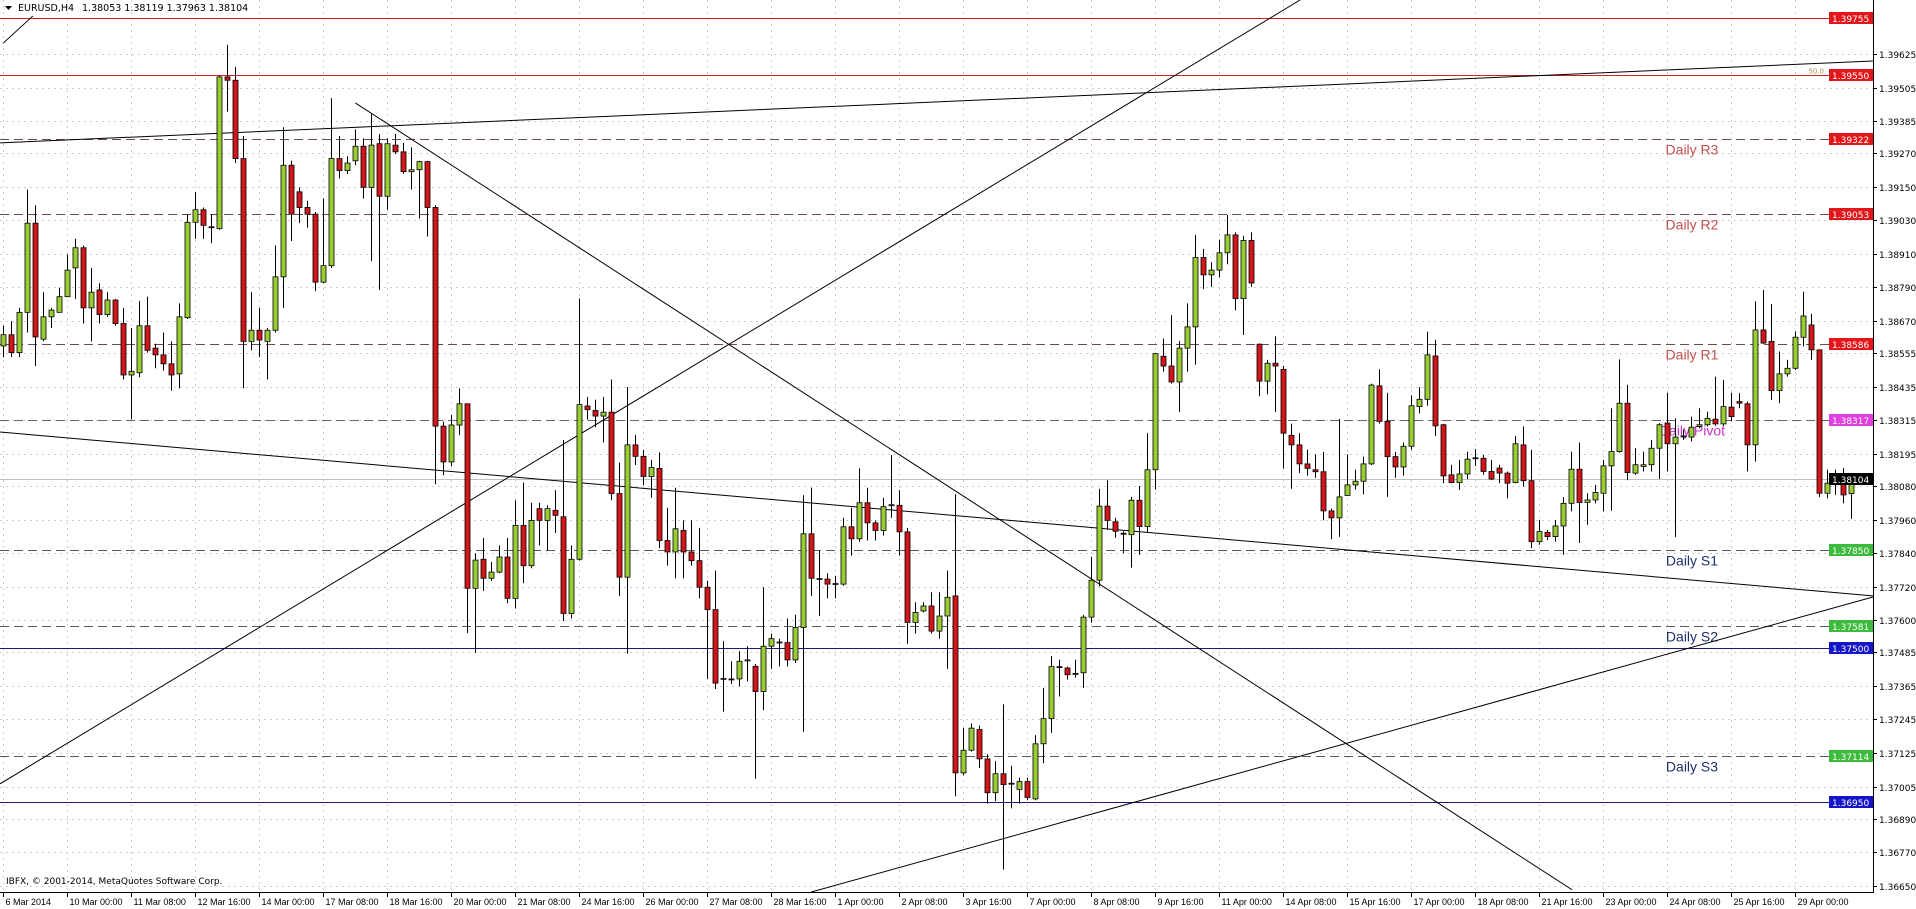 The height and width of the screenshot is (909, 1916). I want to click on price-tick-label: 1.37600, so click(1897, 622).